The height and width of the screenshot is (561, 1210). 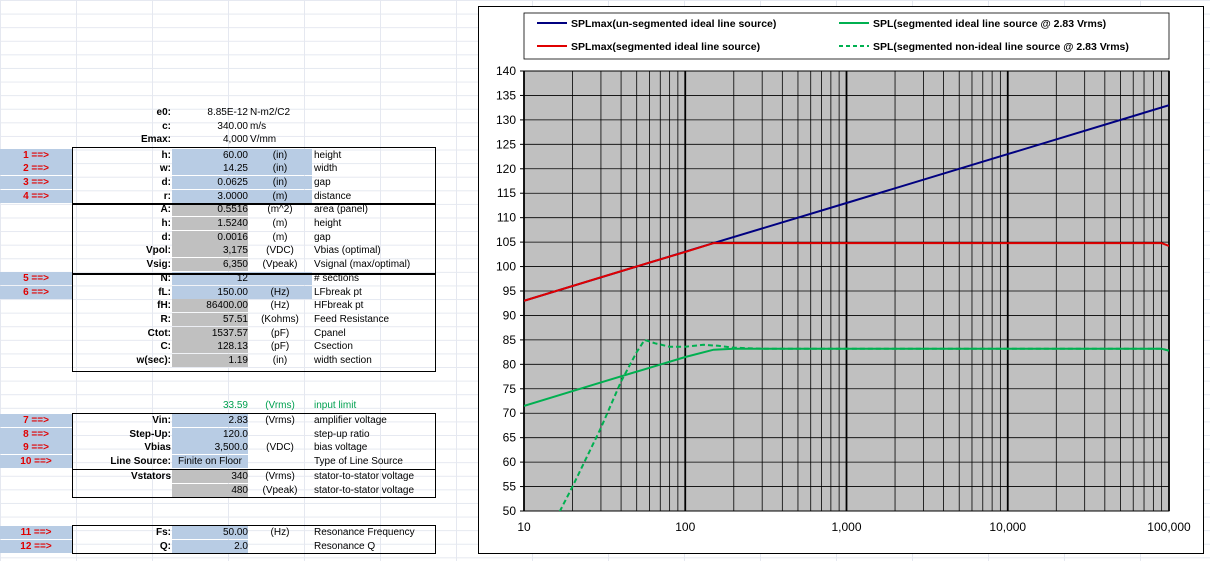 I want to click on input-marker: 11 ==>, so click(x=36, y=532).